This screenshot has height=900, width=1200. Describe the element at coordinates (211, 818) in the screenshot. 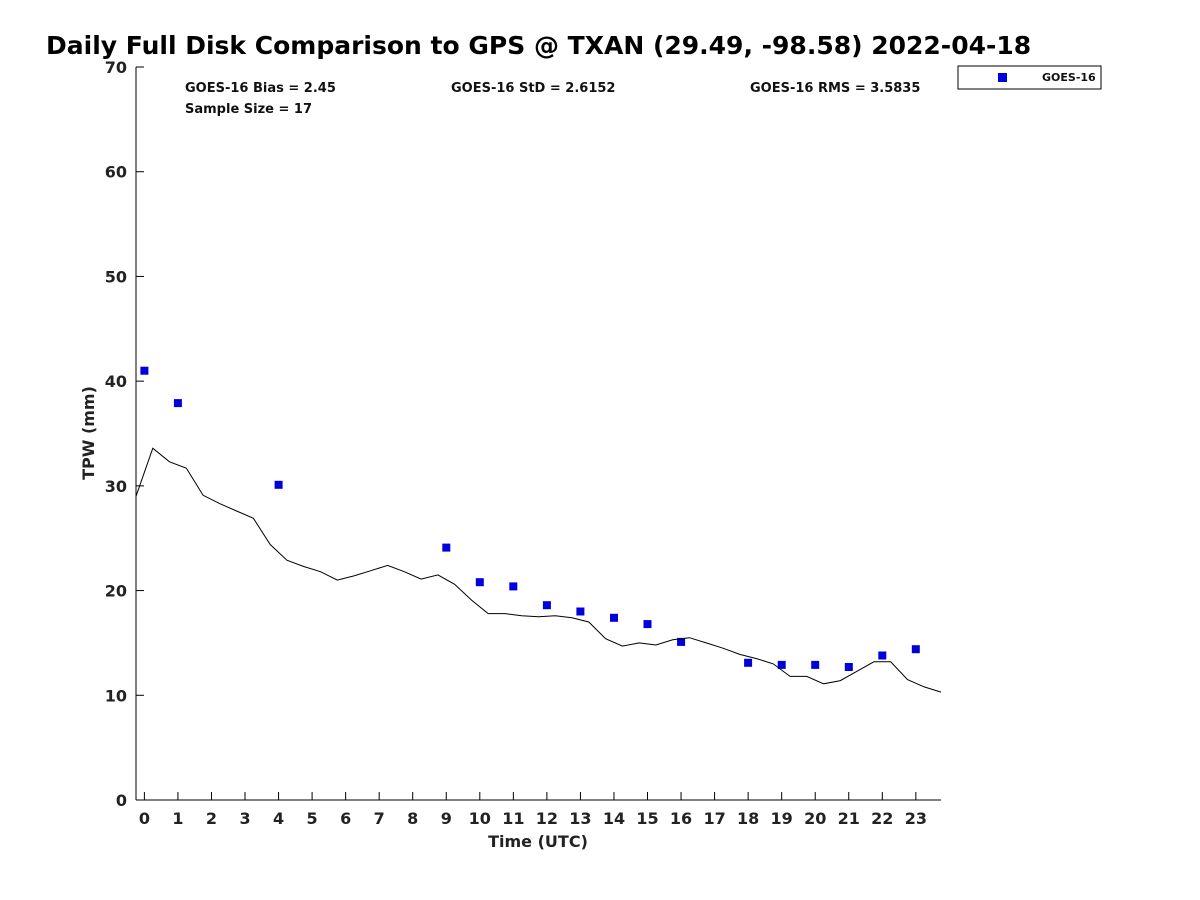

I see `x-tick-label-2: 2` at that location.